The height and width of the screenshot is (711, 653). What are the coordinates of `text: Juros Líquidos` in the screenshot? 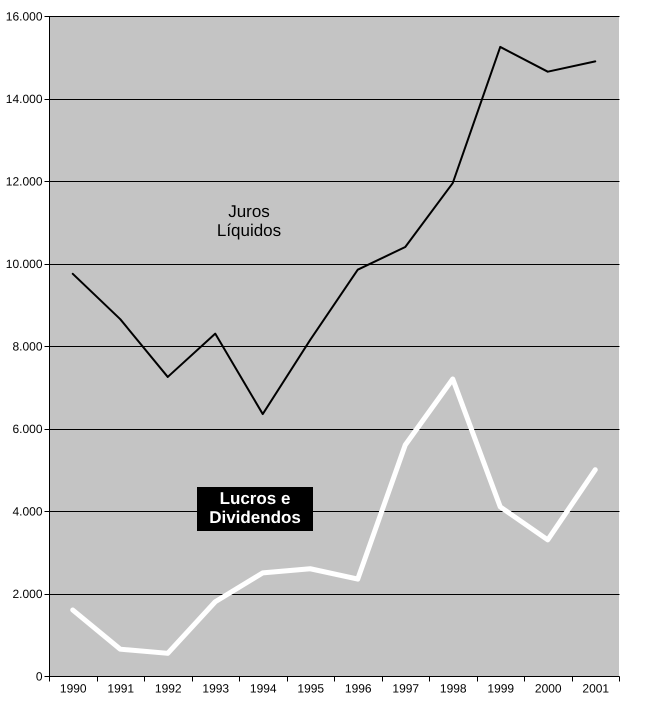 It's located at (249, 221).